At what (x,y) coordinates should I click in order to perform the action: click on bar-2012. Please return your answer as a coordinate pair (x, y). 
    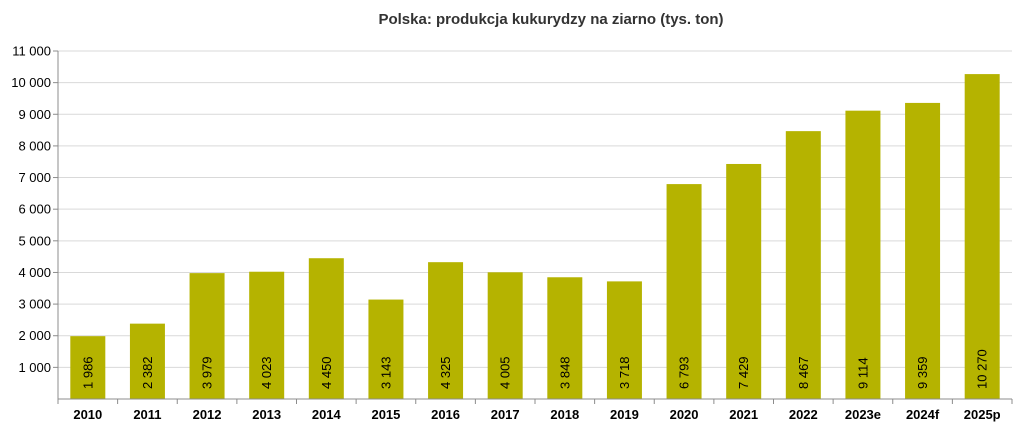
    Looking at the image, I should click on (207, 336).